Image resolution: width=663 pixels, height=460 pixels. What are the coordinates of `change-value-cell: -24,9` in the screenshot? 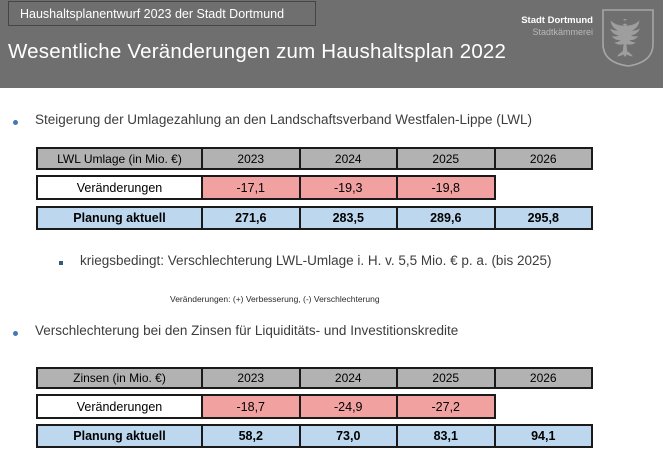 It's located at (347, 406).